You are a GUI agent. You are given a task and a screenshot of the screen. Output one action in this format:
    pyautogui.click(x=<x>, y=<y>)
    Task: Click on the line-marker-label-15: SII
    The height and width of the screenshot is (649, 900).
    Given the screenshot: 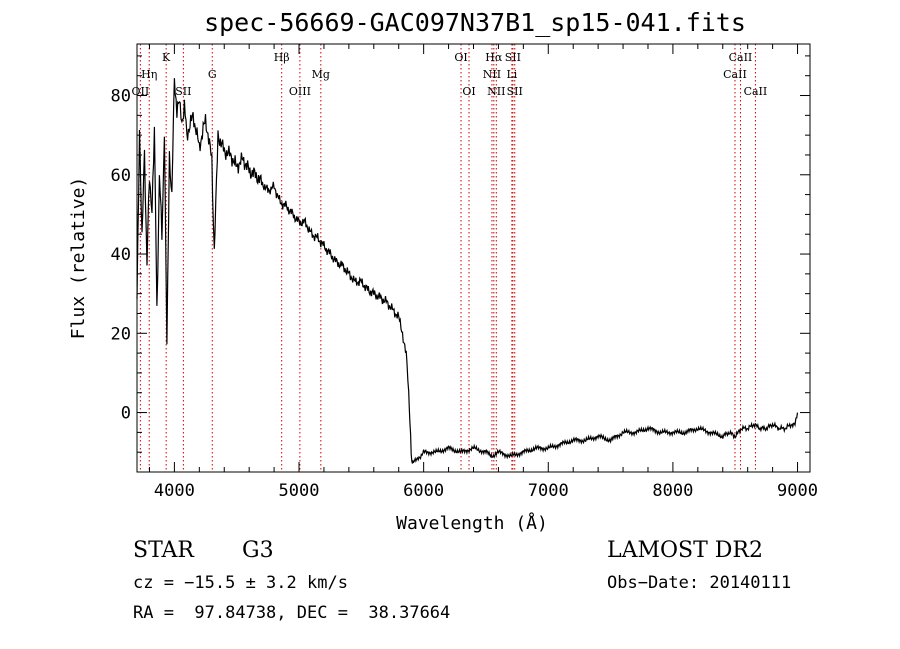 What is the action you would take?
    pyautogui.click(x=515, y=91)
    